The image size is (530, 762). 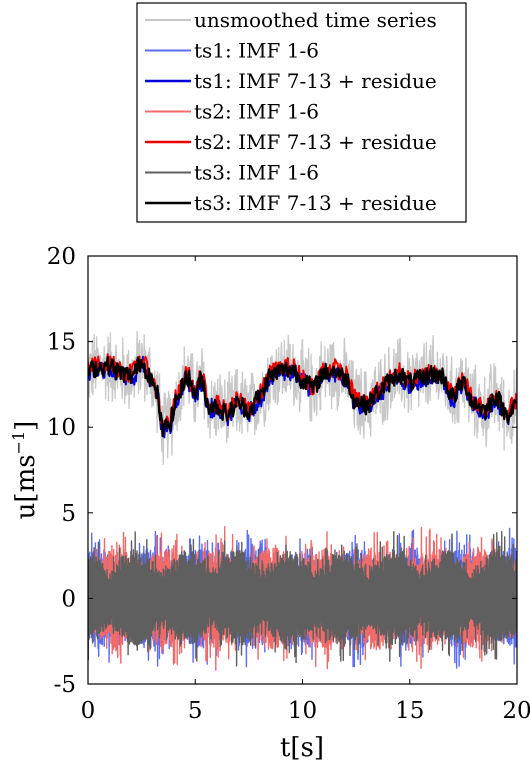 I want to click on legend-entry-label: ts3: IMF 7-13 + residue, so click(x=315, y=203).